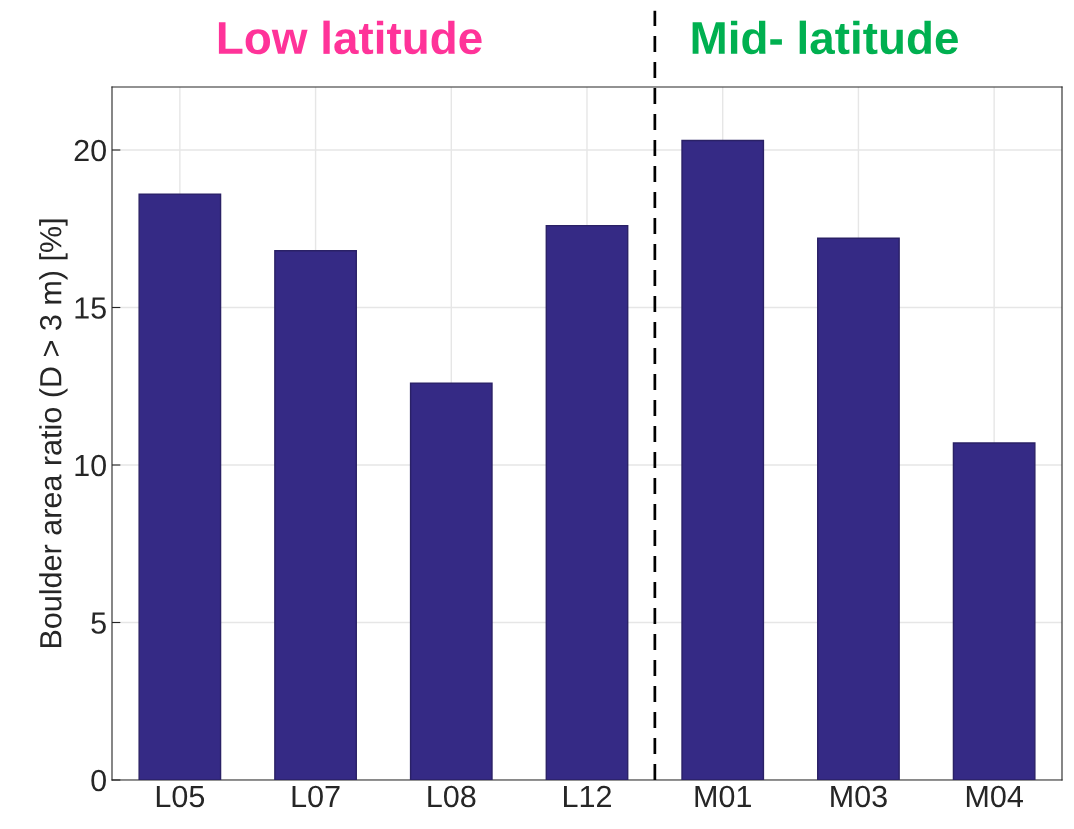 The image size is (1074, 829). Describe the element at coordinates (180, 796) in the screenshot. I see `x-tick-label: L05` at that location.